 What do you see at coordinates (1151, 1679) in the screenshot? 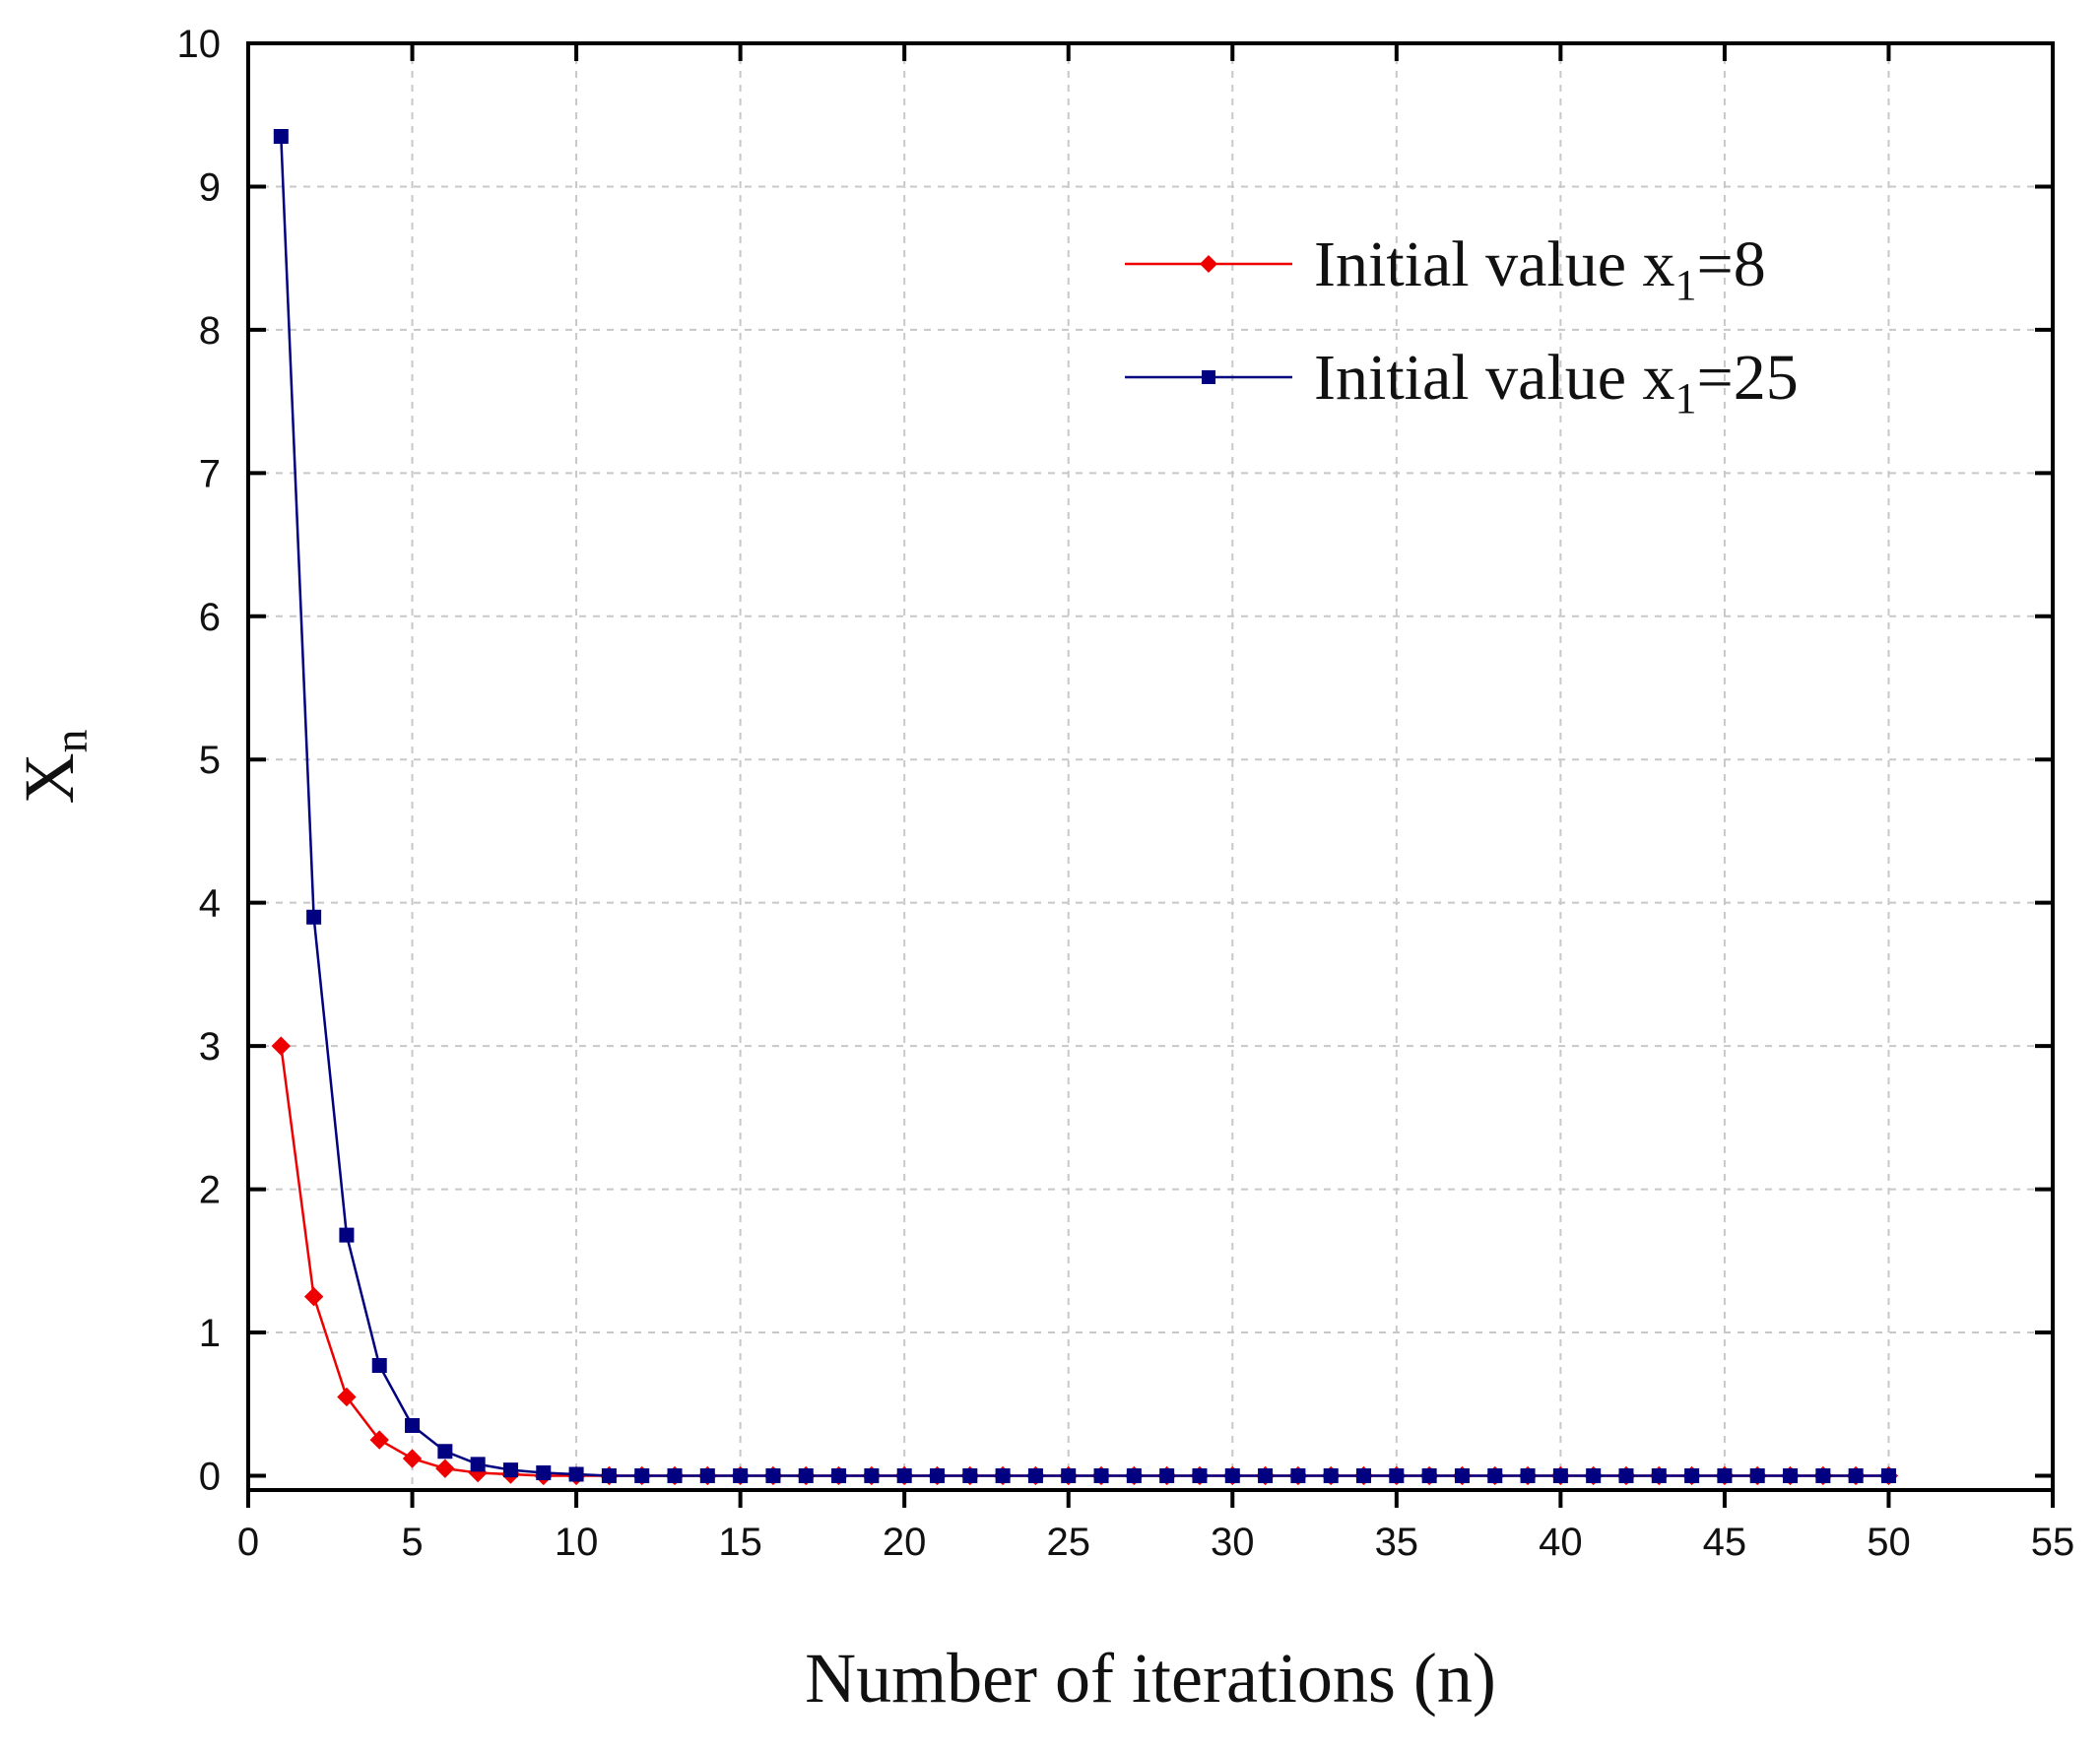
I see `x-axis-title: Number of iterations (n)` at bounding box center [1151, 1679].